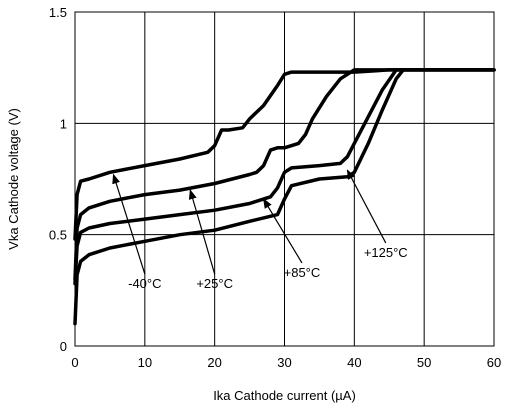 This screenshot has height=409, width=508. Describe the element at coordinates (302, 272) in the screenshot. I see `annotation-label: +85°C` at that location.